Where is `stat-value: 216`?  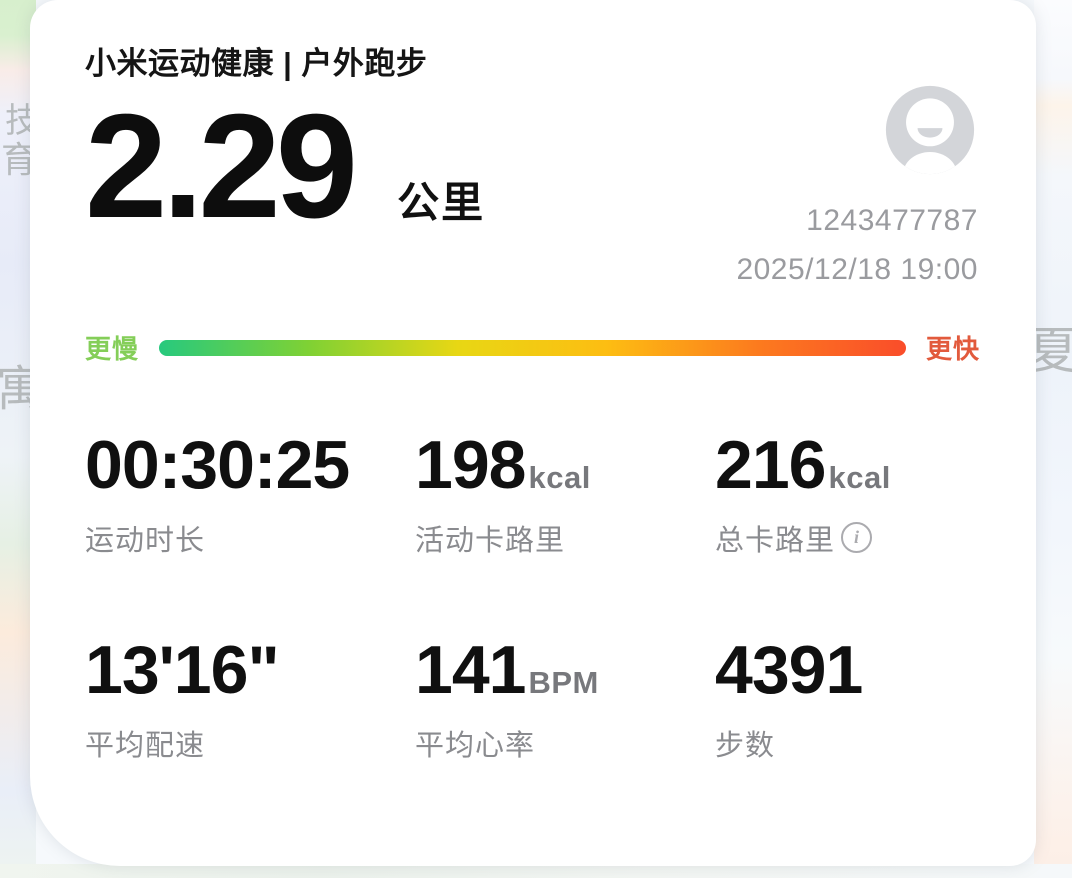 stat-value: 216 is located at coordinates (770, 465).